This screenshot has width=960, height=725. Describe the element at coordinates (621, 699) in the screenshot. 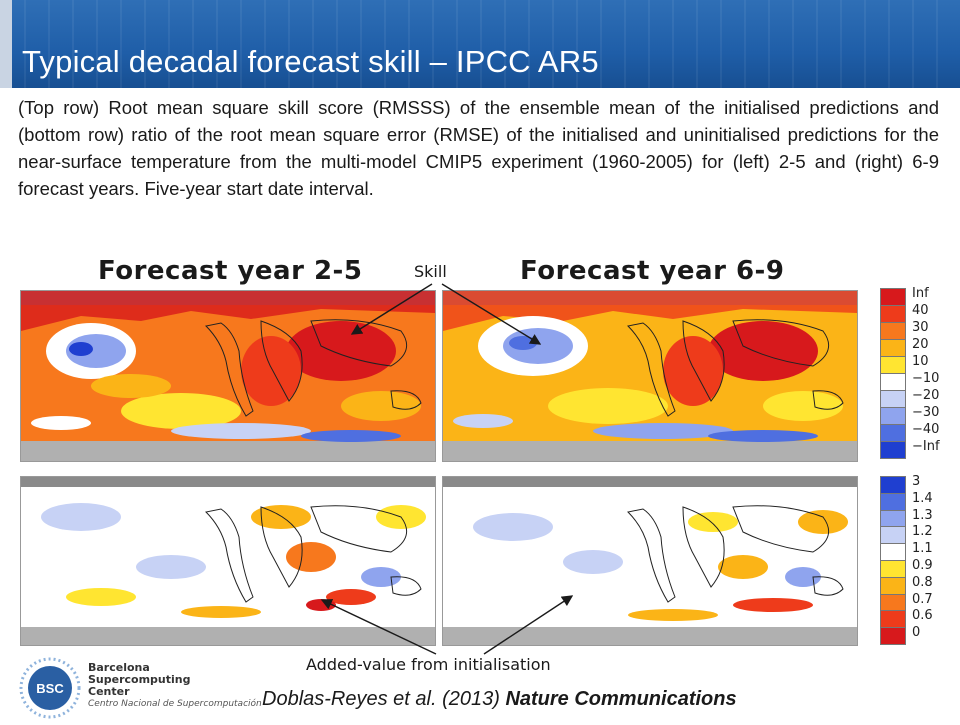

I see `citation-journal: Nature Communications` at that location.